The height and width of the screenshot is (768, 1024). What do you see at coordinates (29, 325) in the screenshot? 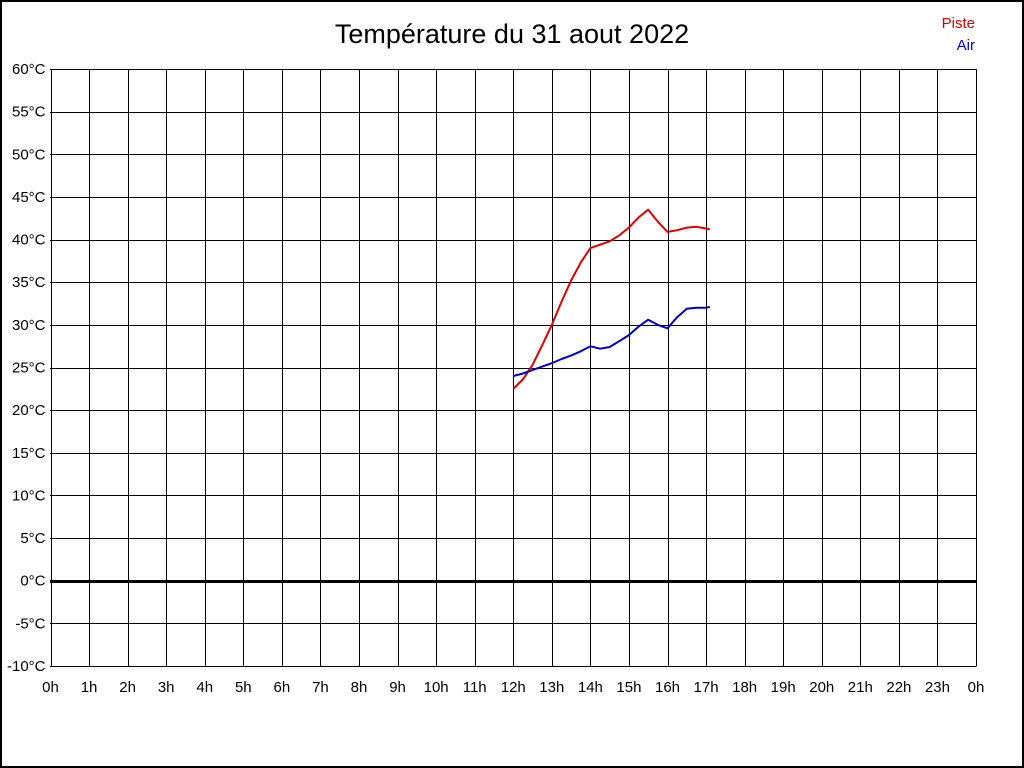
I see `y-tick-label: 30°C` at bounding box center [29, 325].